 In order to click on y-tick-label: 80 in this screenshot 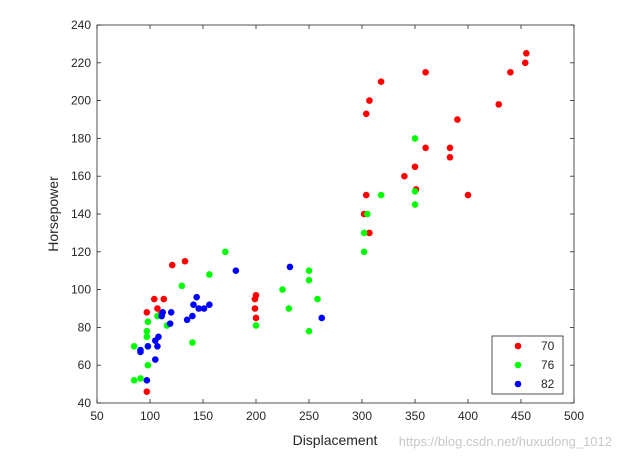, I will do `click(85, 327)`.